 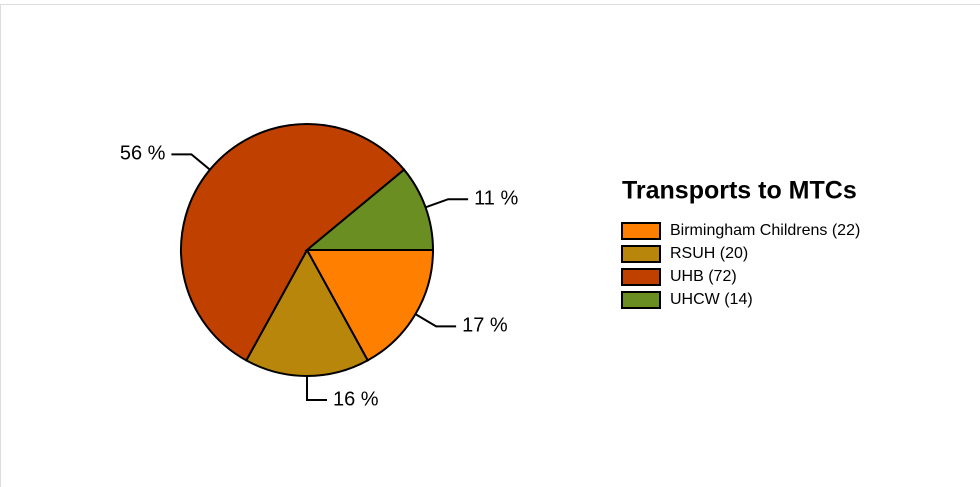 What do you see at coordinates (711, 299) in the screenshot?
I see `legend-label: UHCW (14)` at bounding box center [711, 299].